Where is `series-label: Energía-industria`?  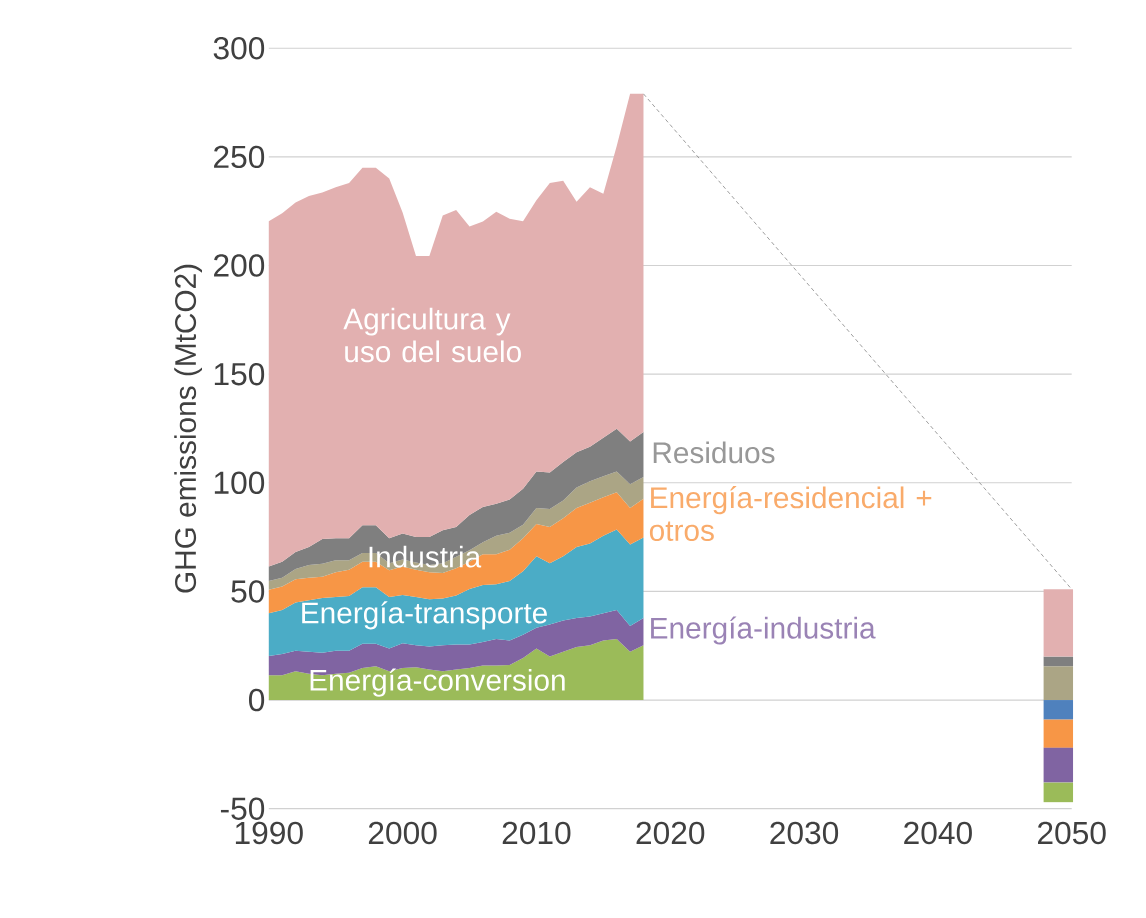
series-label: Energía-industria is located at coordinates (763, 630).